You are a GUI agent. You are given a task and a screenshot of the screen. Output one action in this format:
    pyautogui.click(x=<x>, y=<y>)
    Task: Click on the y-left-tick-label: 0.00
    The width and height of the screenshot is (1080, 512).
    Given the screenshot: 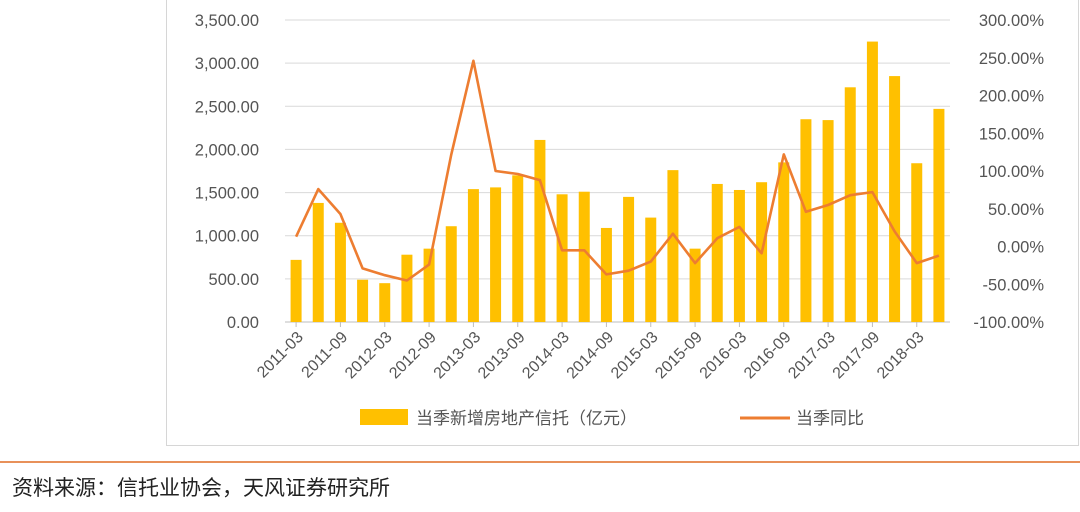 What is the action you would take?
    pyautogui.click(x=243, y=323)
    